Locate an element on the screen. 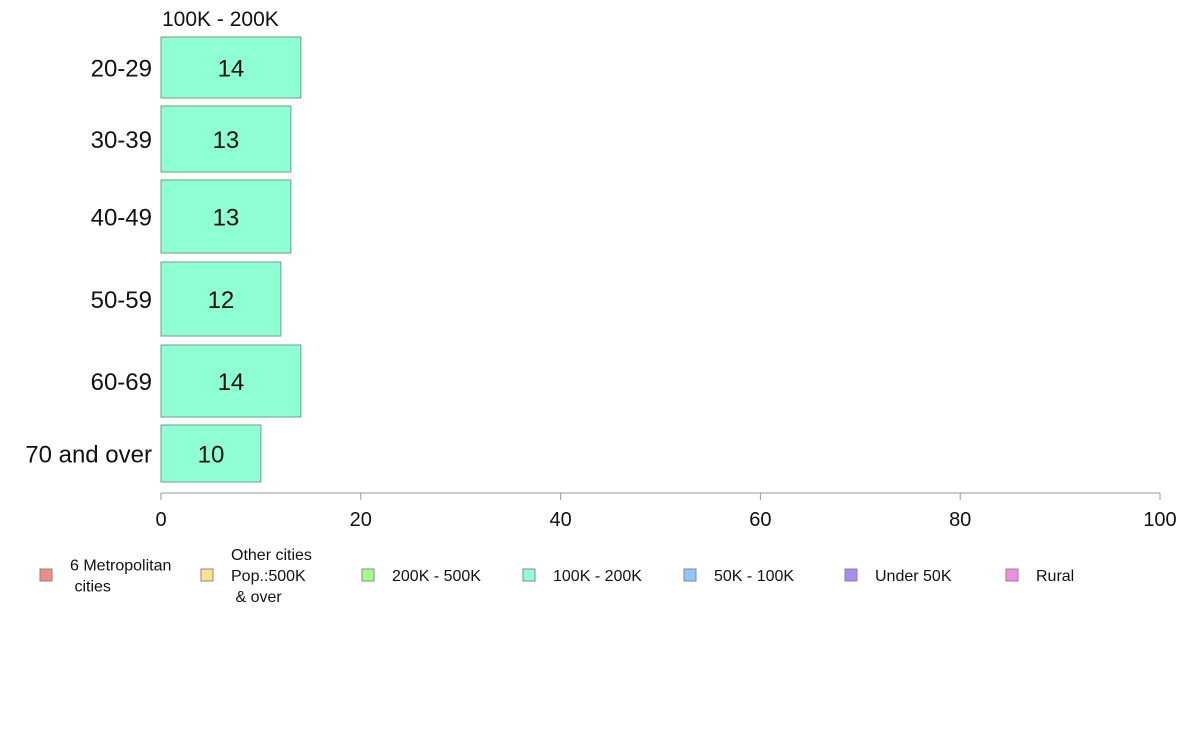 The image size is (1188, 736). x-tick-label: 80 is located at coordinates (960, 520).